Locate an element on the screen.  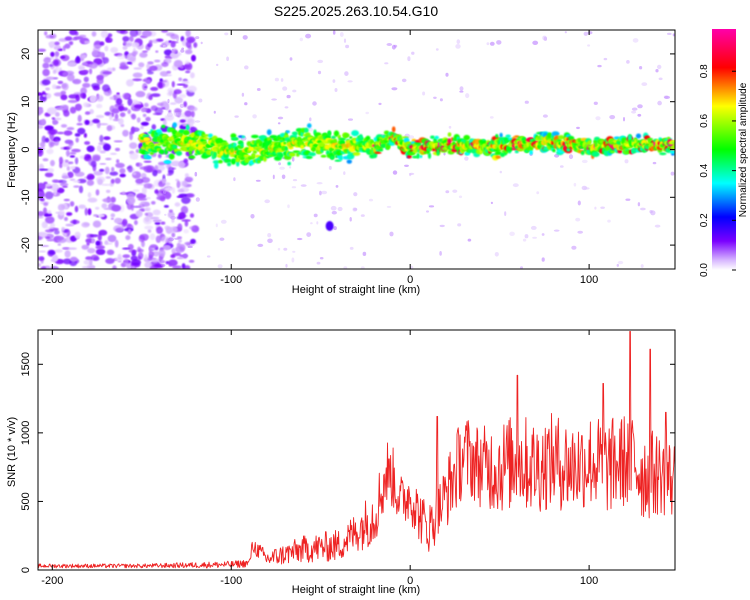
x-tick-label: -200 is located at coordinates (52, 280).